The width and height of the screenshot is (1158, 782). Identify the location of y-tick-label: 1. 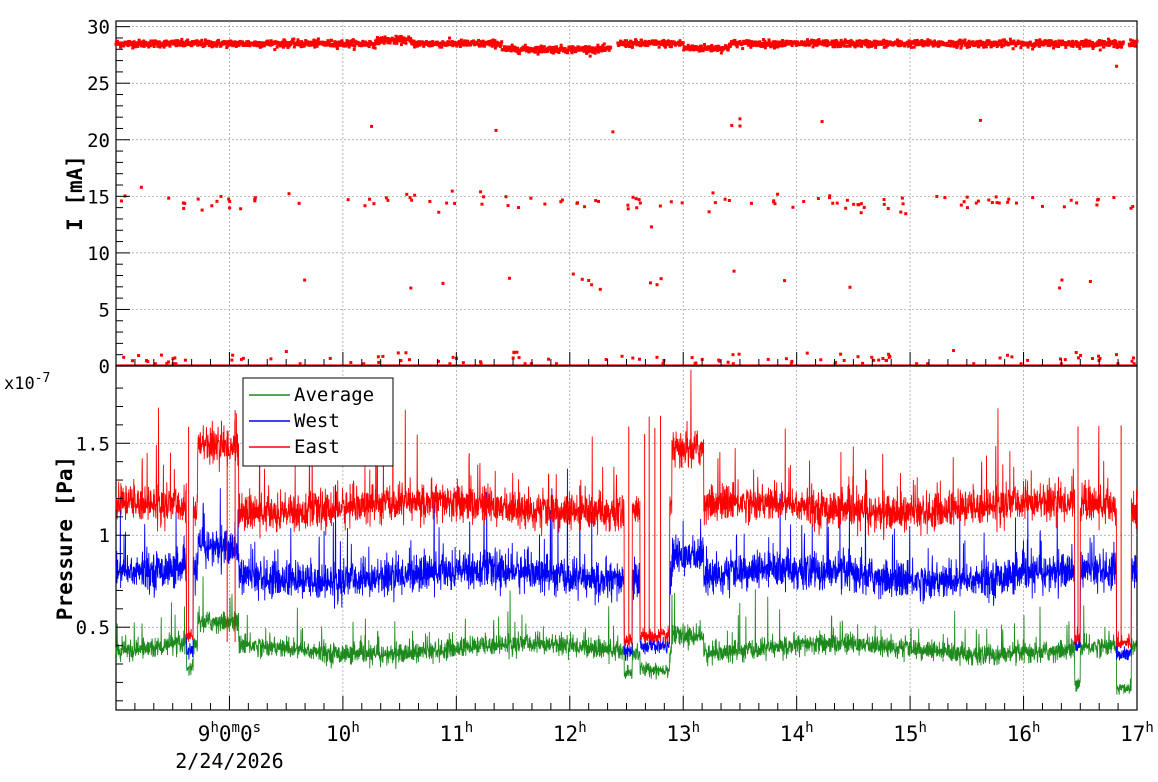
(104, 536).